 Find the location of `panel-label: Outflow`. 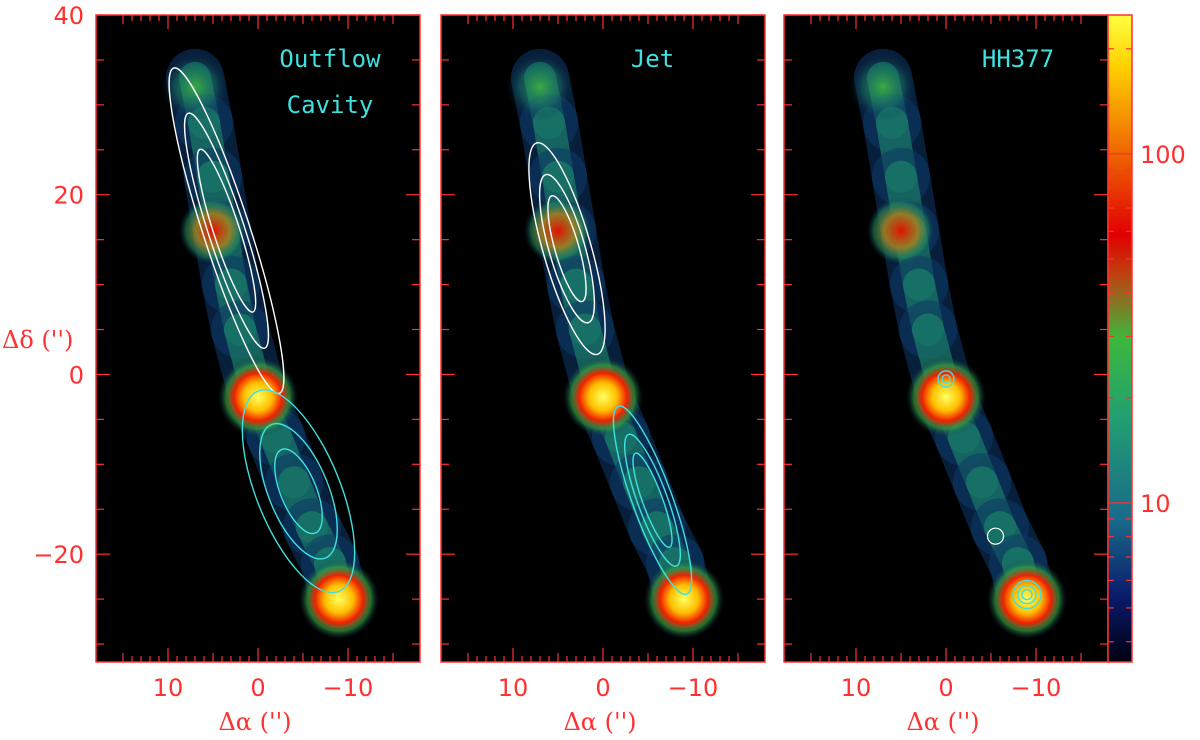

panel-label: Outflow is located at coordinates (330, 59).